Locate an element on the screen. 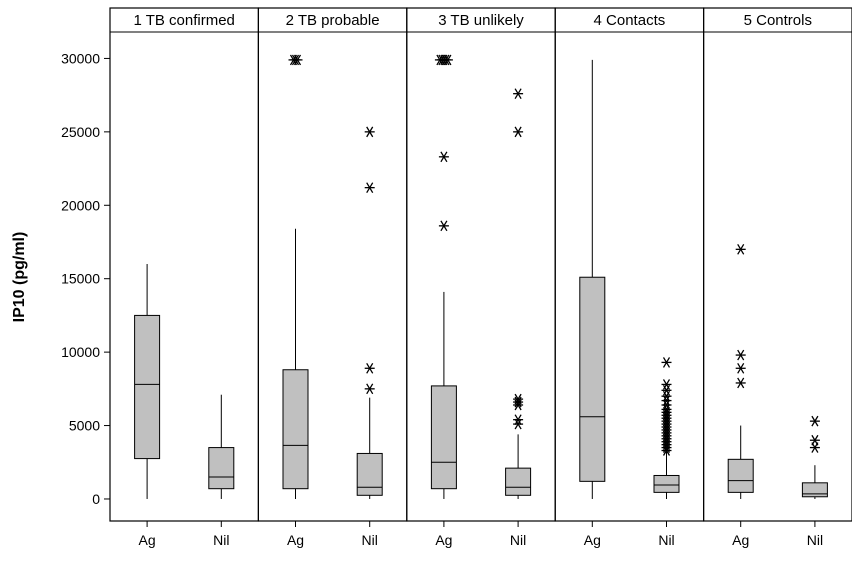 The image size is (852, 561). y-tick-label: 20000 is located at coordinates (80, 205).